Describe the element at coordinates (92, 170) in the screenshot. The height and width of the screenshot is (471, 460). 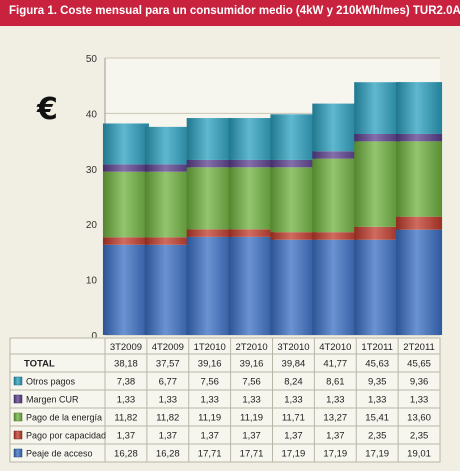
I see `y-tick-label: 30` at that location.